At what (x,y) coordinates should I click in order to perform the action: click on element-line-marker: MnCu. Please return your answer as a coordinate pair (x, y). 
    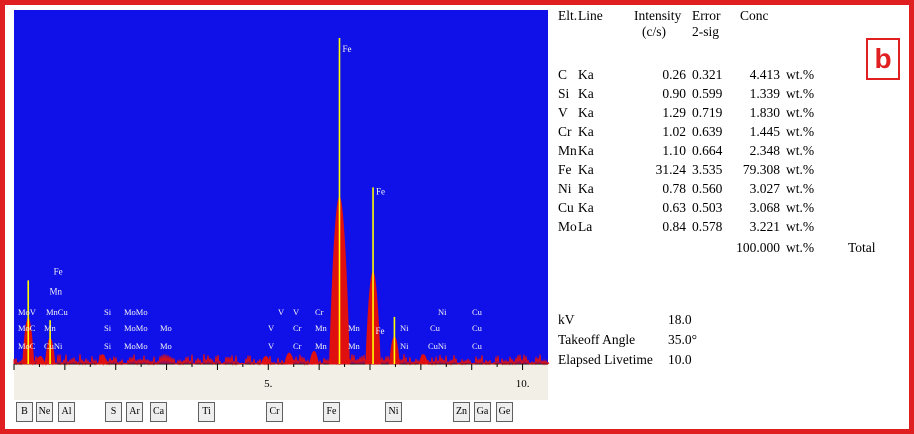
    Looking at the image, I should click on (57, 312).